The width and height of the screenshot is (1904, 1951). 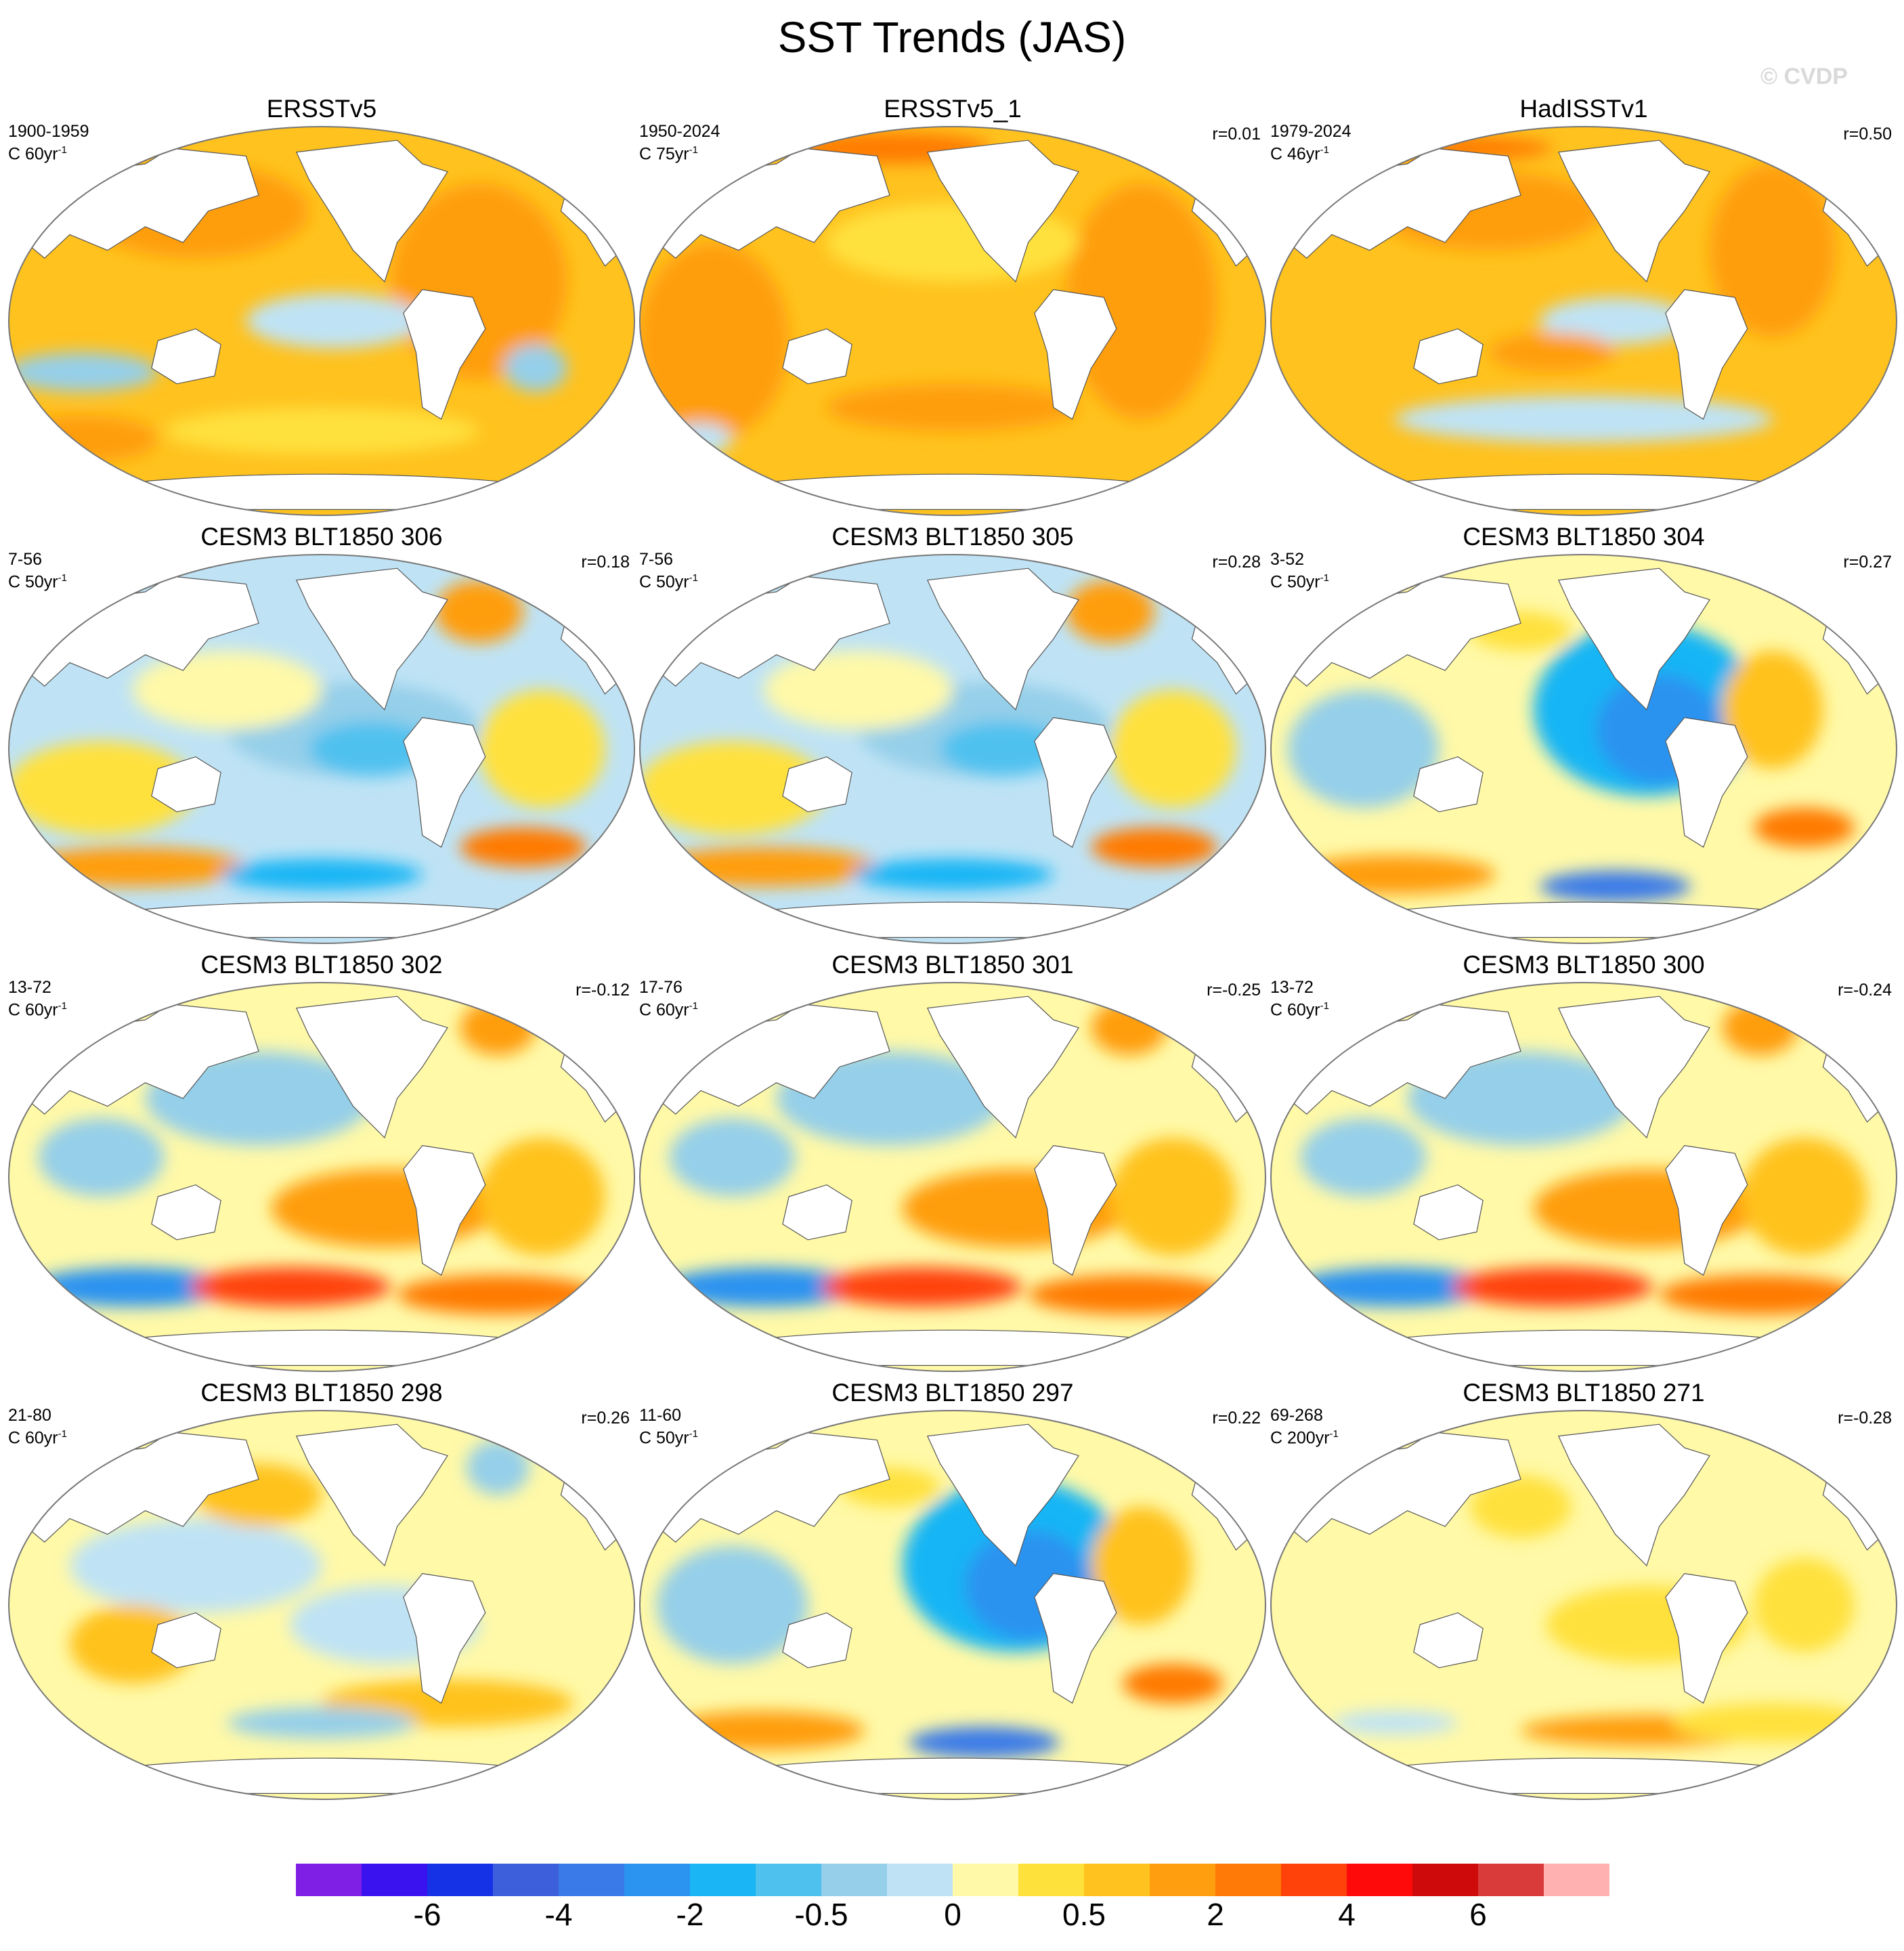 I want to click on pattern-correlation: r=0.26, so click(x=605, y=1418).